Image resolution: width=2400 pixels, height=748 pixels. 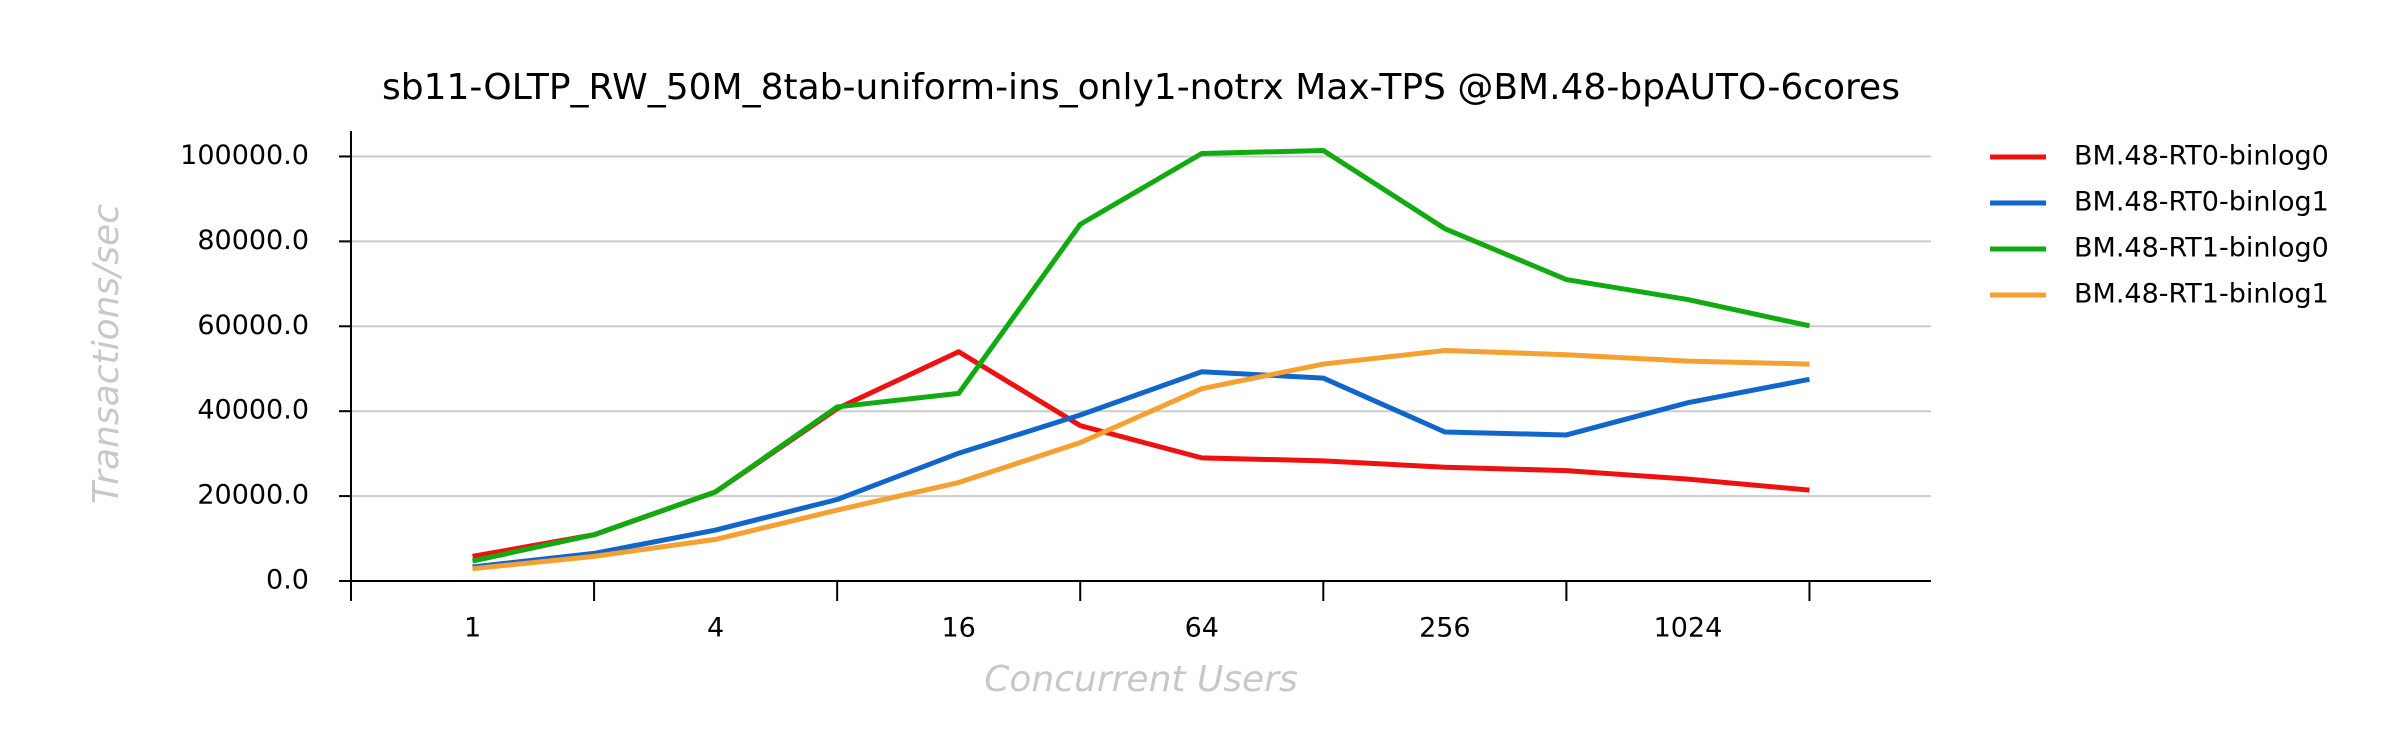 I want to click on legend-label: BM.48-RT0-binlog0, so click(x=2201, y=156).